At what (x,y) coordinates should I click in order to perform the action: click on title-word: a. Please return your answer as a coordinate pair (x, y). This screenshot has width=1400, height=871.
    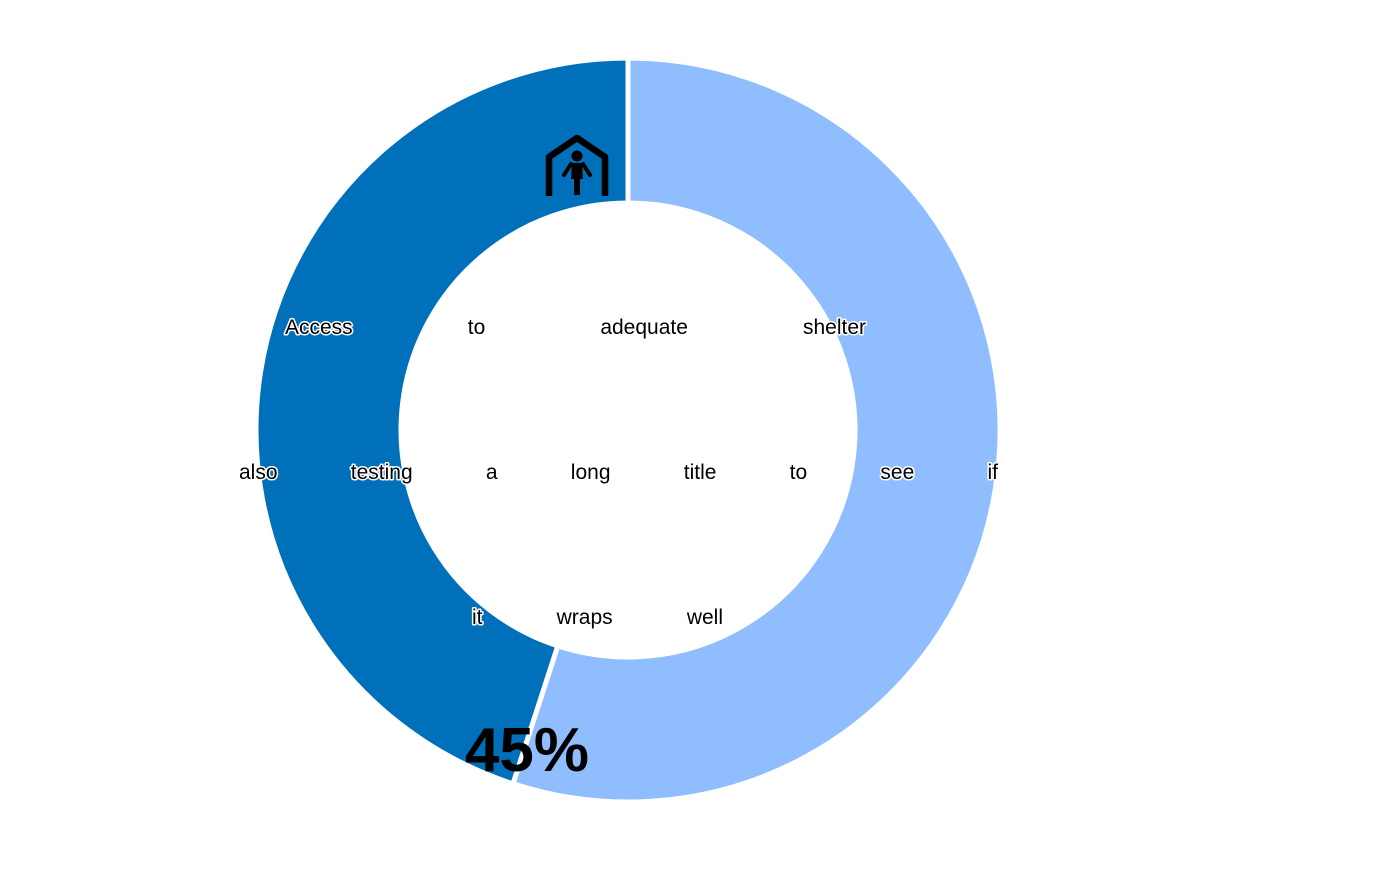
    Looking at the image, I should click on (492, 472).